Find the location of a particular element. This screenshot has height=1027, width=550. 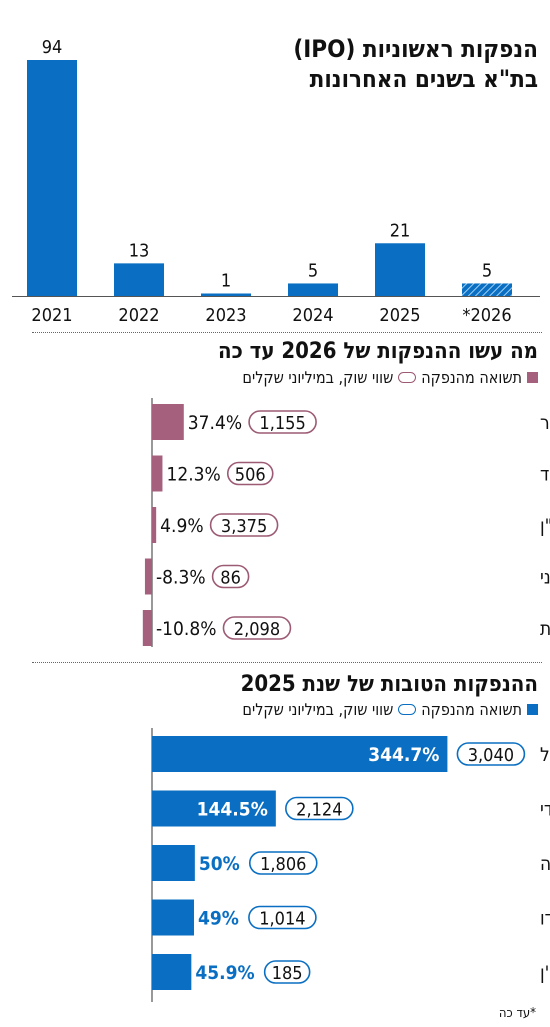

return-value-label: 37.4% is located at coordinates (215, 423).